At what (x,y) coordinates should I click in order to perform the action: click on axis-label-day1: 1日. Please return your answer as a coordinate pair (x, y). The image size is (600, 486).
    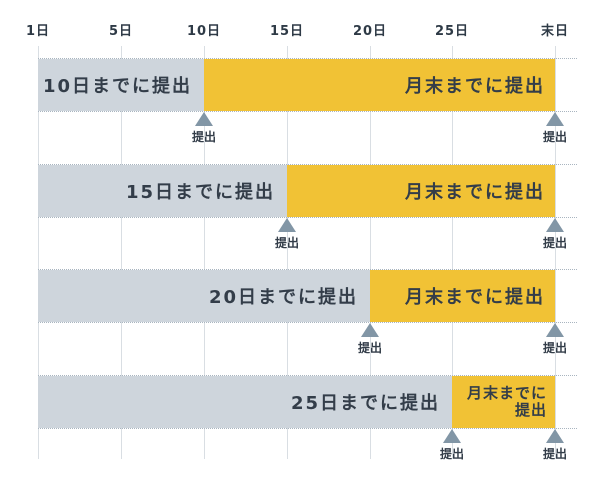
    Looking at the image, I should click on (38, 31).